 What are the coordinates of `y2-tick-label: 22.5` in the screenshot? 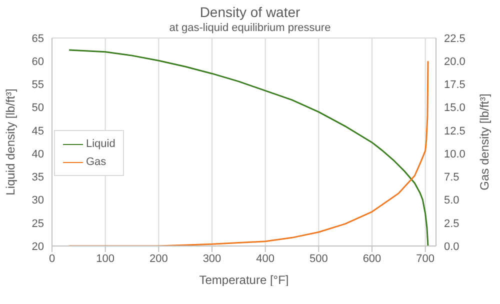 It's located at (455, 38).